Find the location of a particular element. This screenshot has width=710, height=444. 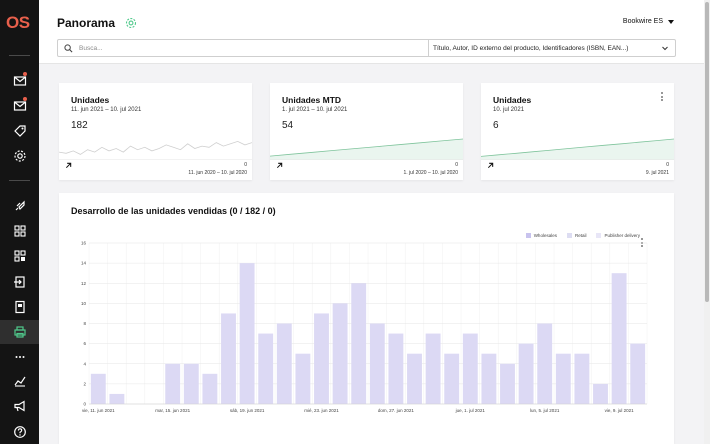

sidebar-item-import is located at coordinates (19, 282).